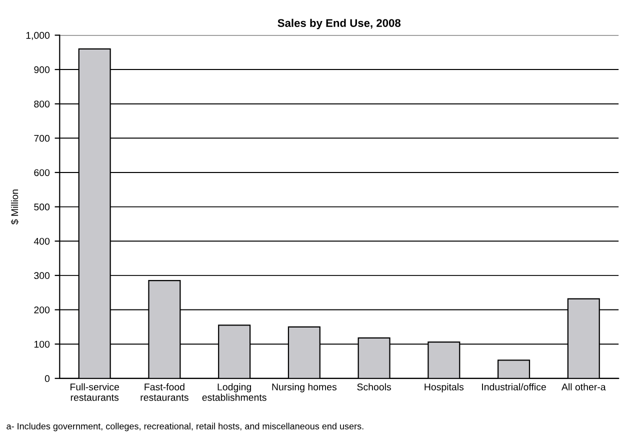  Describe the element at coordinates (164, 392) in the screenshot. I see `x-tick-label: Fast-food restaurants` at that location.